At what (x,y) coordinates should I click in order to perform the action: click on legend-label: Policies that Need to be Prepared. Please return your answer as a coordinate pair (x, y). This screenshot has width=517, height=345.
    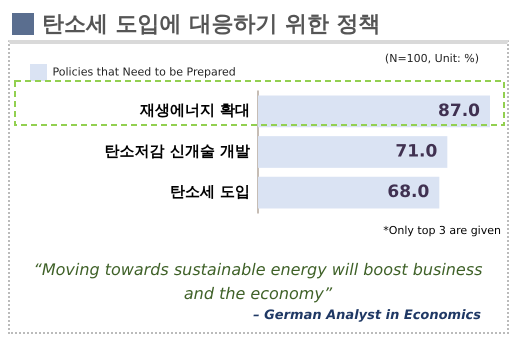
    Looking at the image, I should click on (144, 71).